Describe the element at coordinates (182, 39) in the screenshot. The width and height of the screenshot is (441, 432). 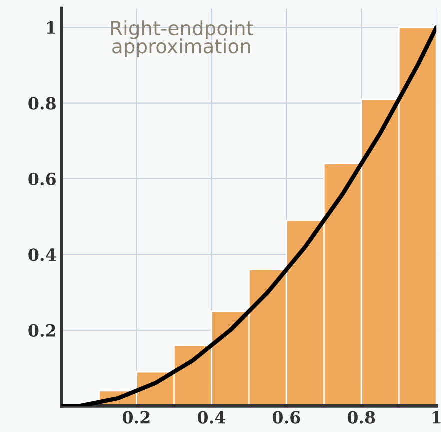
I see `annotation: Right-endpoint approximation` at that location.